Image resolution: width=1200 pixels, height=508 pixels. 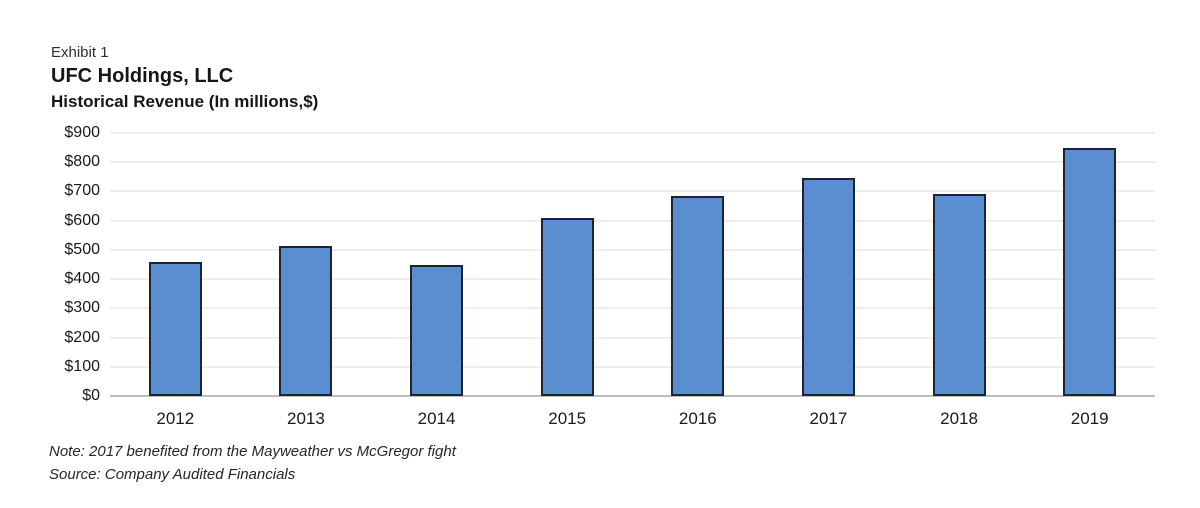 I want to click on x-axis-tick-label: 2018, so click(x=959, y=418).